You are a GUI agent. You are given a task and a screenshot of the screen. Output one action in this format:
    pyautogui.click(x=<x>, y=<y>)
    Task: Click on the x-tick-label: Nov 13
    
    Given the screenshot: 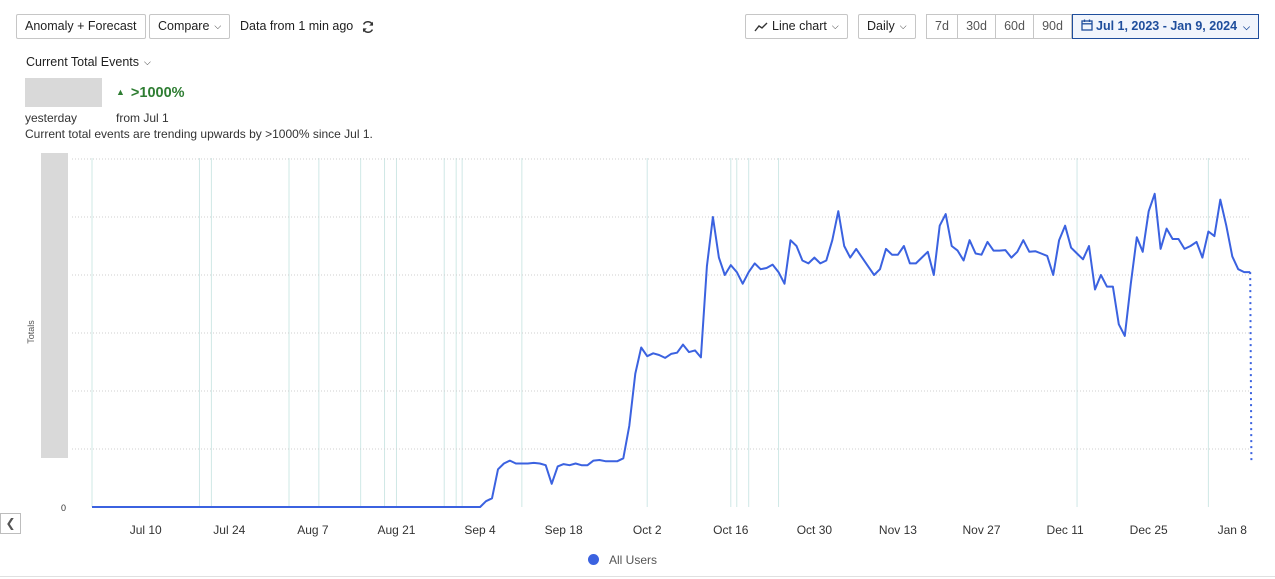 What is the action you would take?
    pyautogui.click(x=898, y=530)
    